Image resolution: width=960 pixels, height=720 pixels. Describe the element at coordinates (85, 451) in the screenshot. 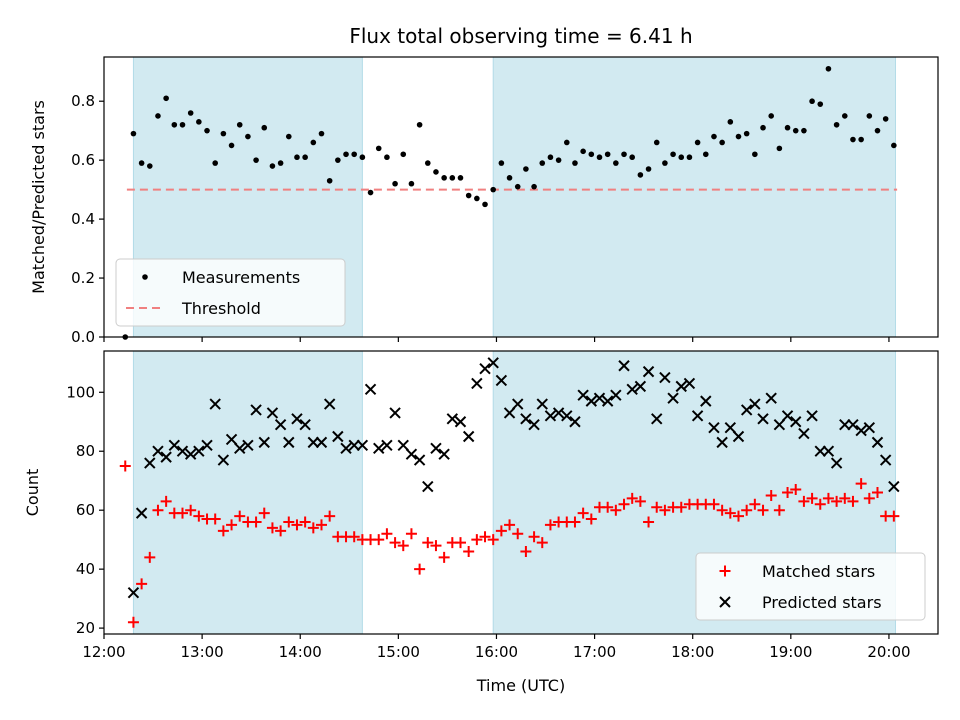

I see `y-tick-label: 80` at that location.